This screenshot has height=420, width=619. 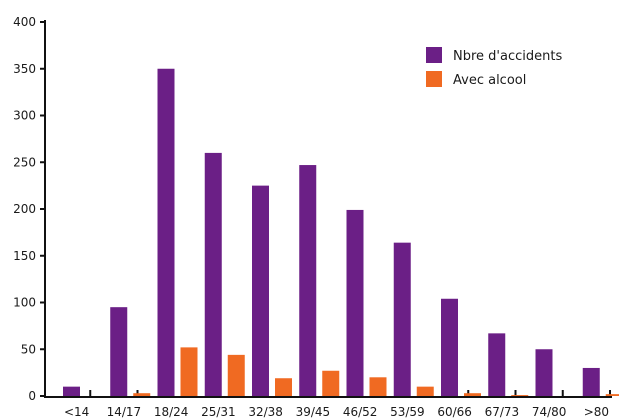 I want to click on y-tick-label: 150, so click(x=24, y=256).